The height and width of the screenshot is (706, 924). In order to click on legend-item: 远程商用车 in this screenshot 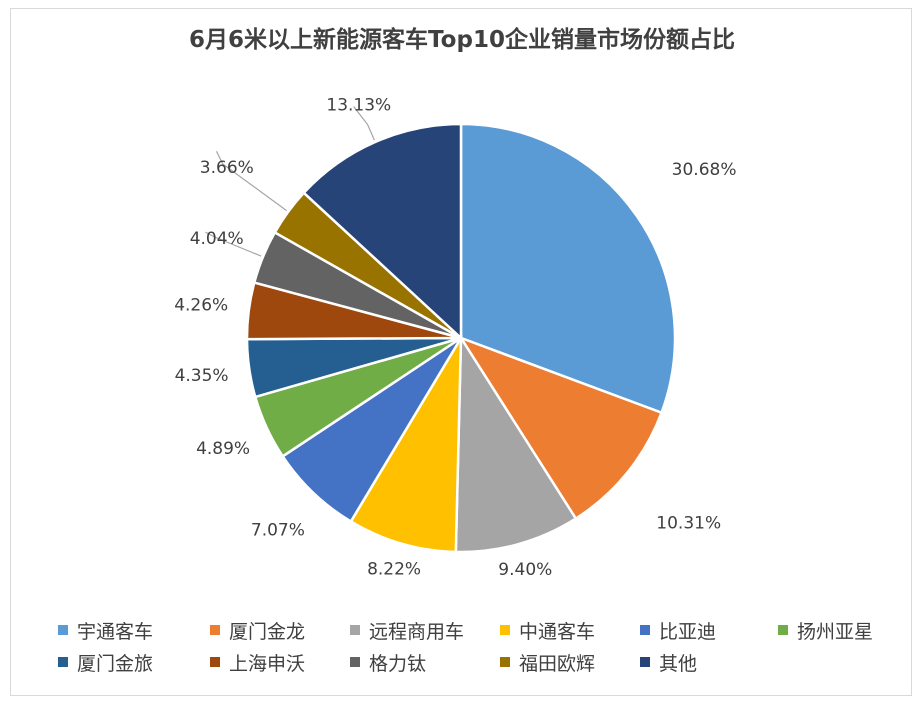, I will do `click(425, 630)`.